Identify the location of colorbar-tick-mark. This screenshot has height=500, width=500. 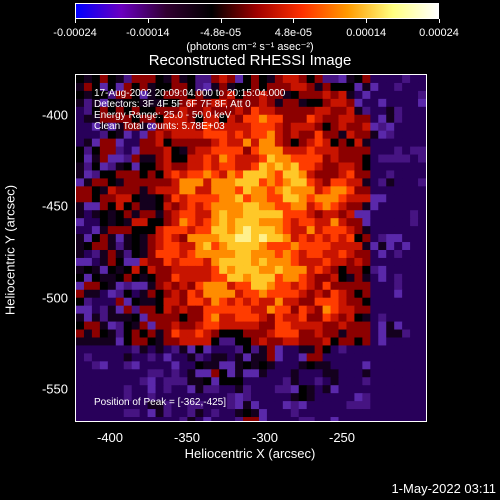
(148, 21).